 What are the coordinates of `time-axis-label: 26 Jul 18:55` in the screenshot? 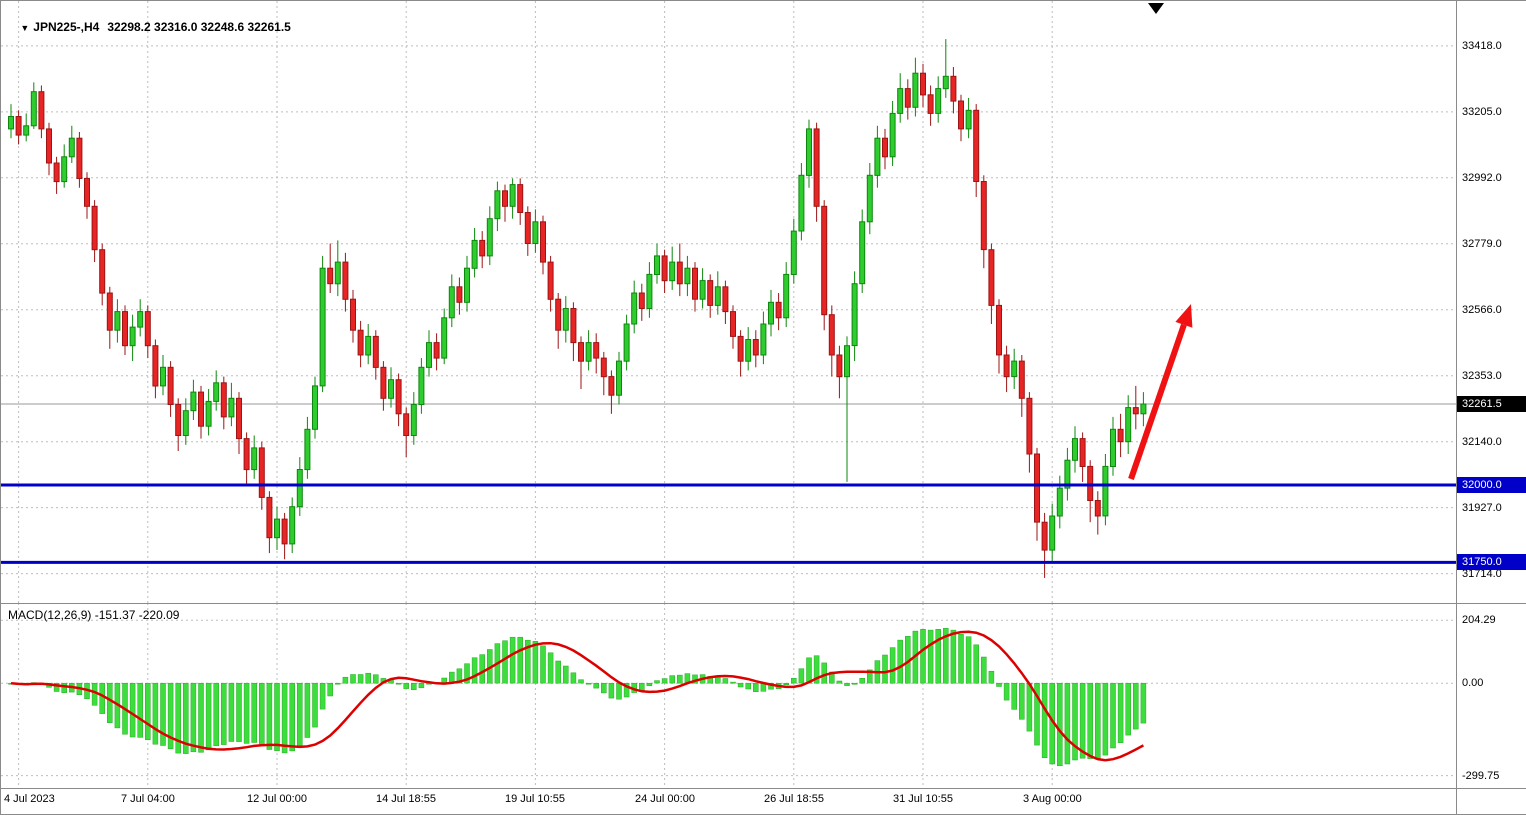 It's located at (794, 799).